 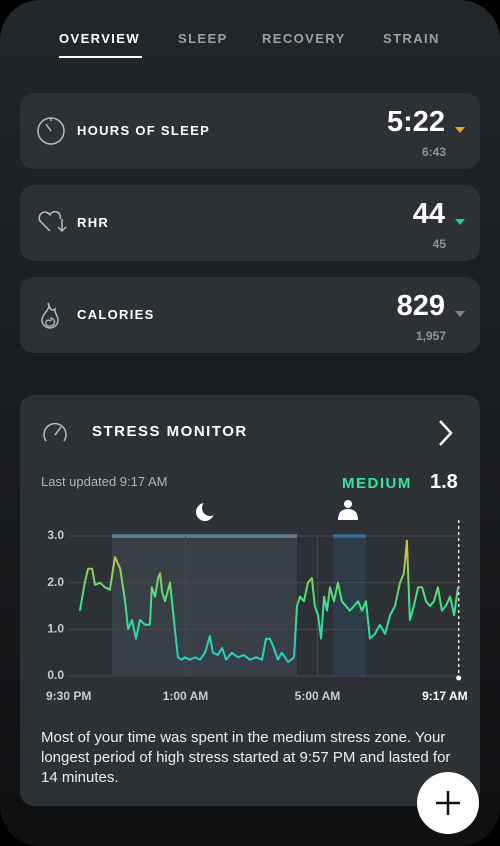 What do you see at coordinates (203, 38) in the screenshot?
I see `tab: SLEEP` at bounding box center [203, 38].